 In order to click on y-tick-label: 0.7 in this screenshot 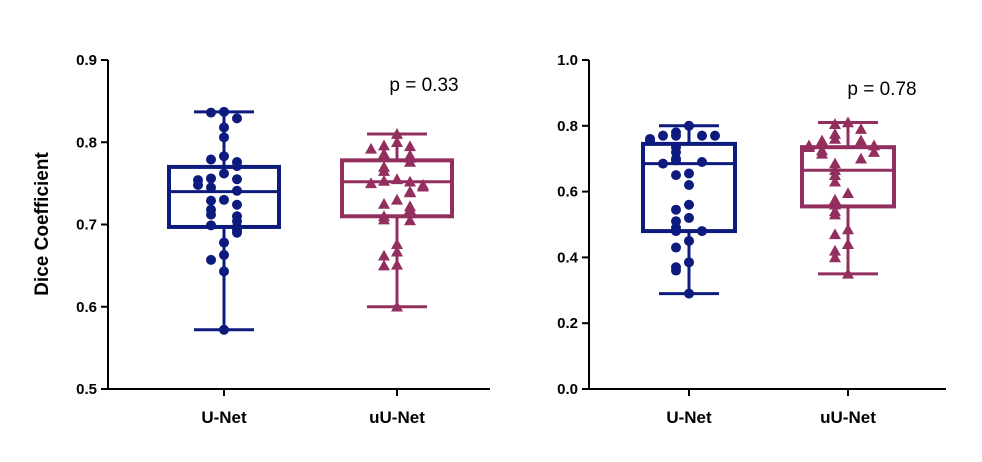, I will do `click(86, 225)`.